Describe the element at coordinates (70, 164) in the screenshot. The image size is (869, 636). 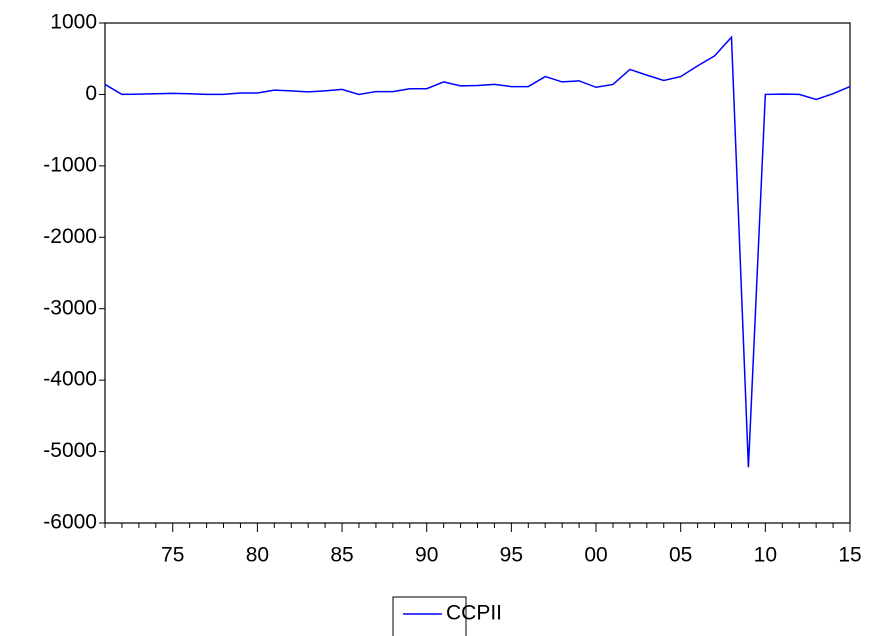
I see `y-tick-label: -1000` at that location.